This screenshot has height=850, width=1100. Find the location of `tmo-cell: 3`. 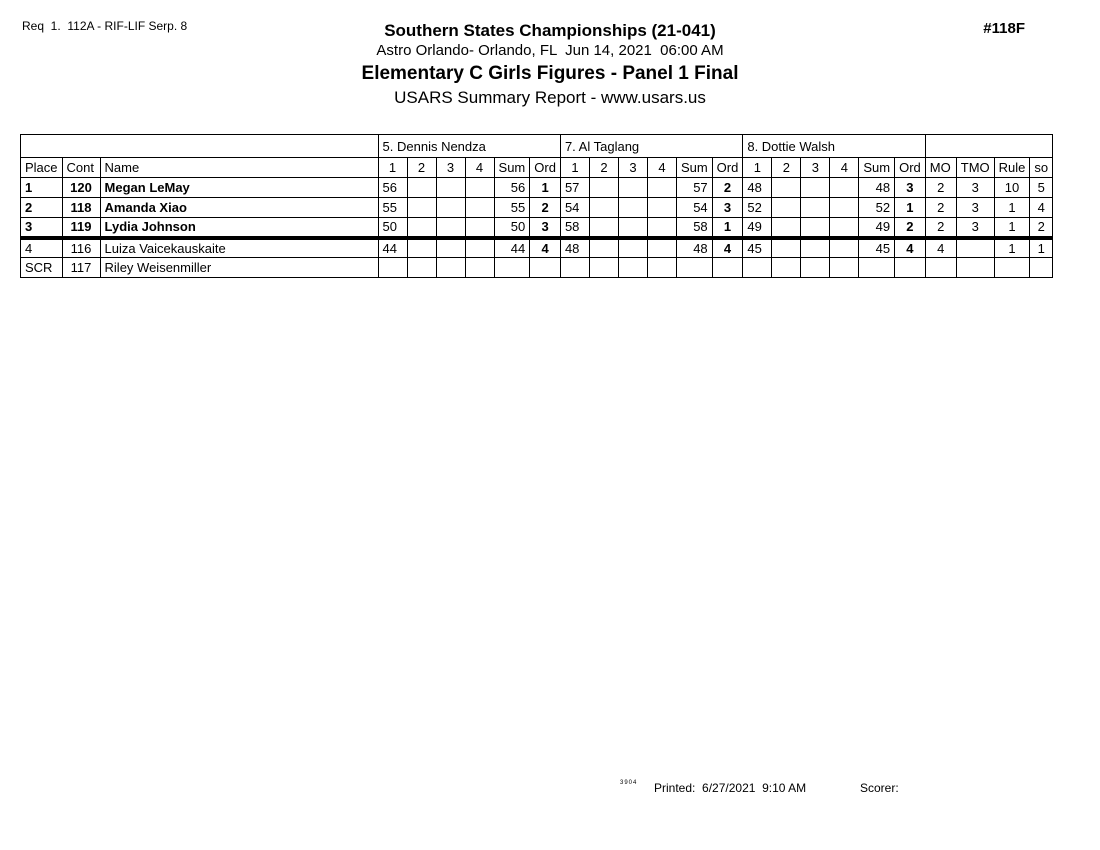

tmo-cell: 3 is located at coordinates (975, 207).